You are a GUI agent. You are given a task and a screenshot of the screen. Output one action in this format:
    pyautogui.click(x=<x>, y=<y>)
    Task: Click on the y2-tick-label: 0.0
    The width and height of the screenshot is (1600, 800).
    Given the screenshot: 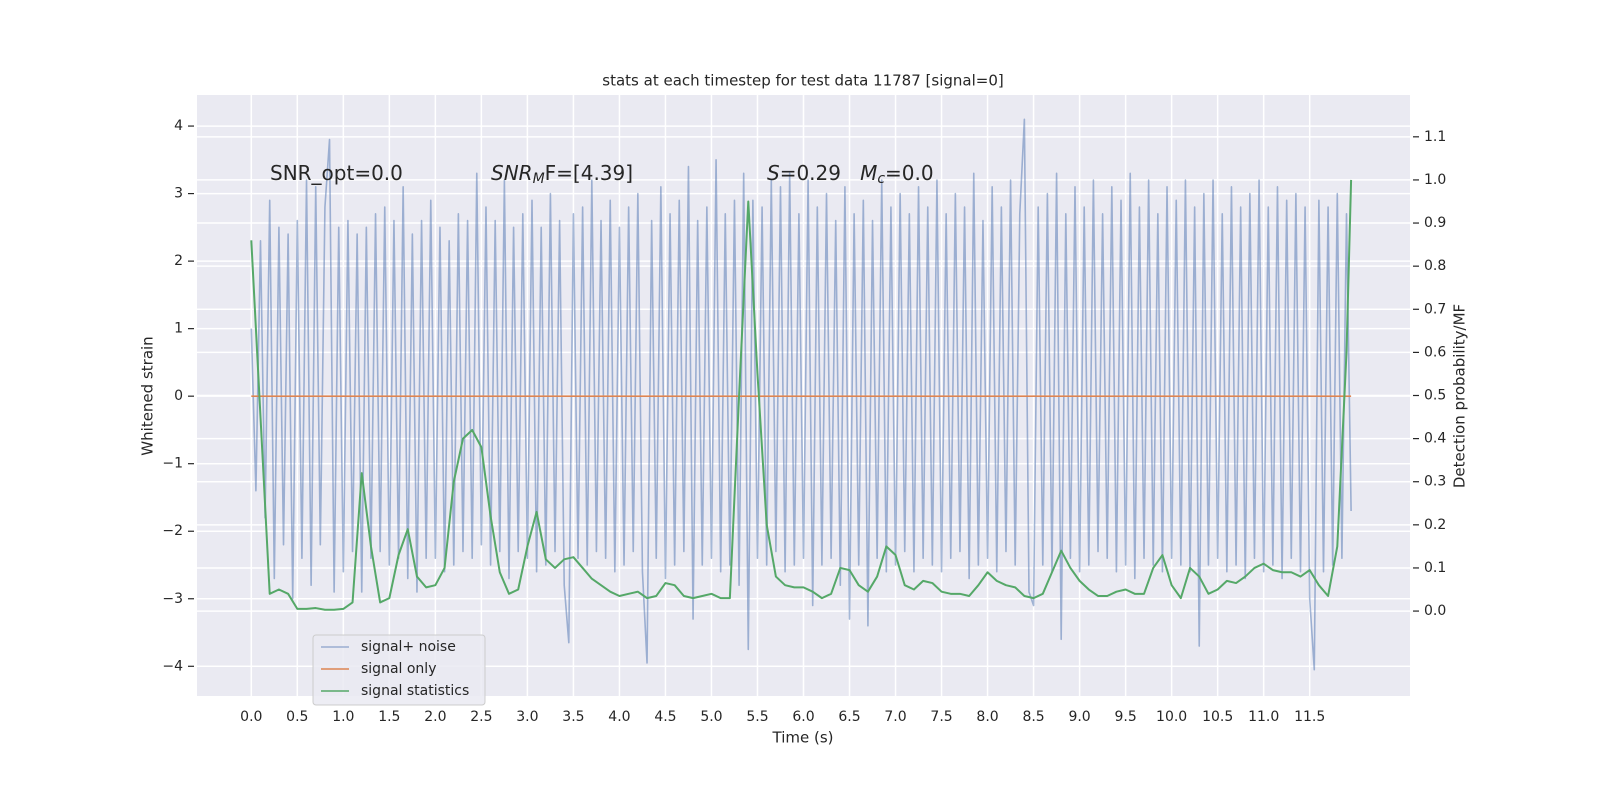 What is the action you would take?
    pyautogui.click(x=1435, y=611)
    